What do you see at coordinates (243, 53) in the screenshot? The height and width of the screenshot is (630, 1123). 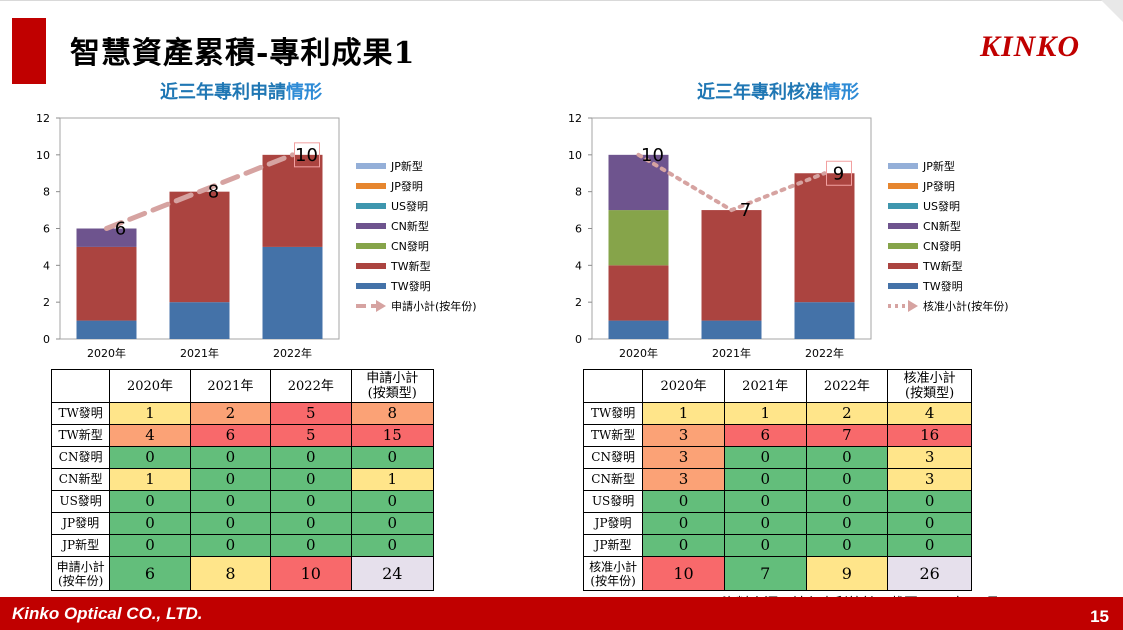 I see `slide-title: 智慧資產累積-專利成果1` at bounding box center [243, 53].